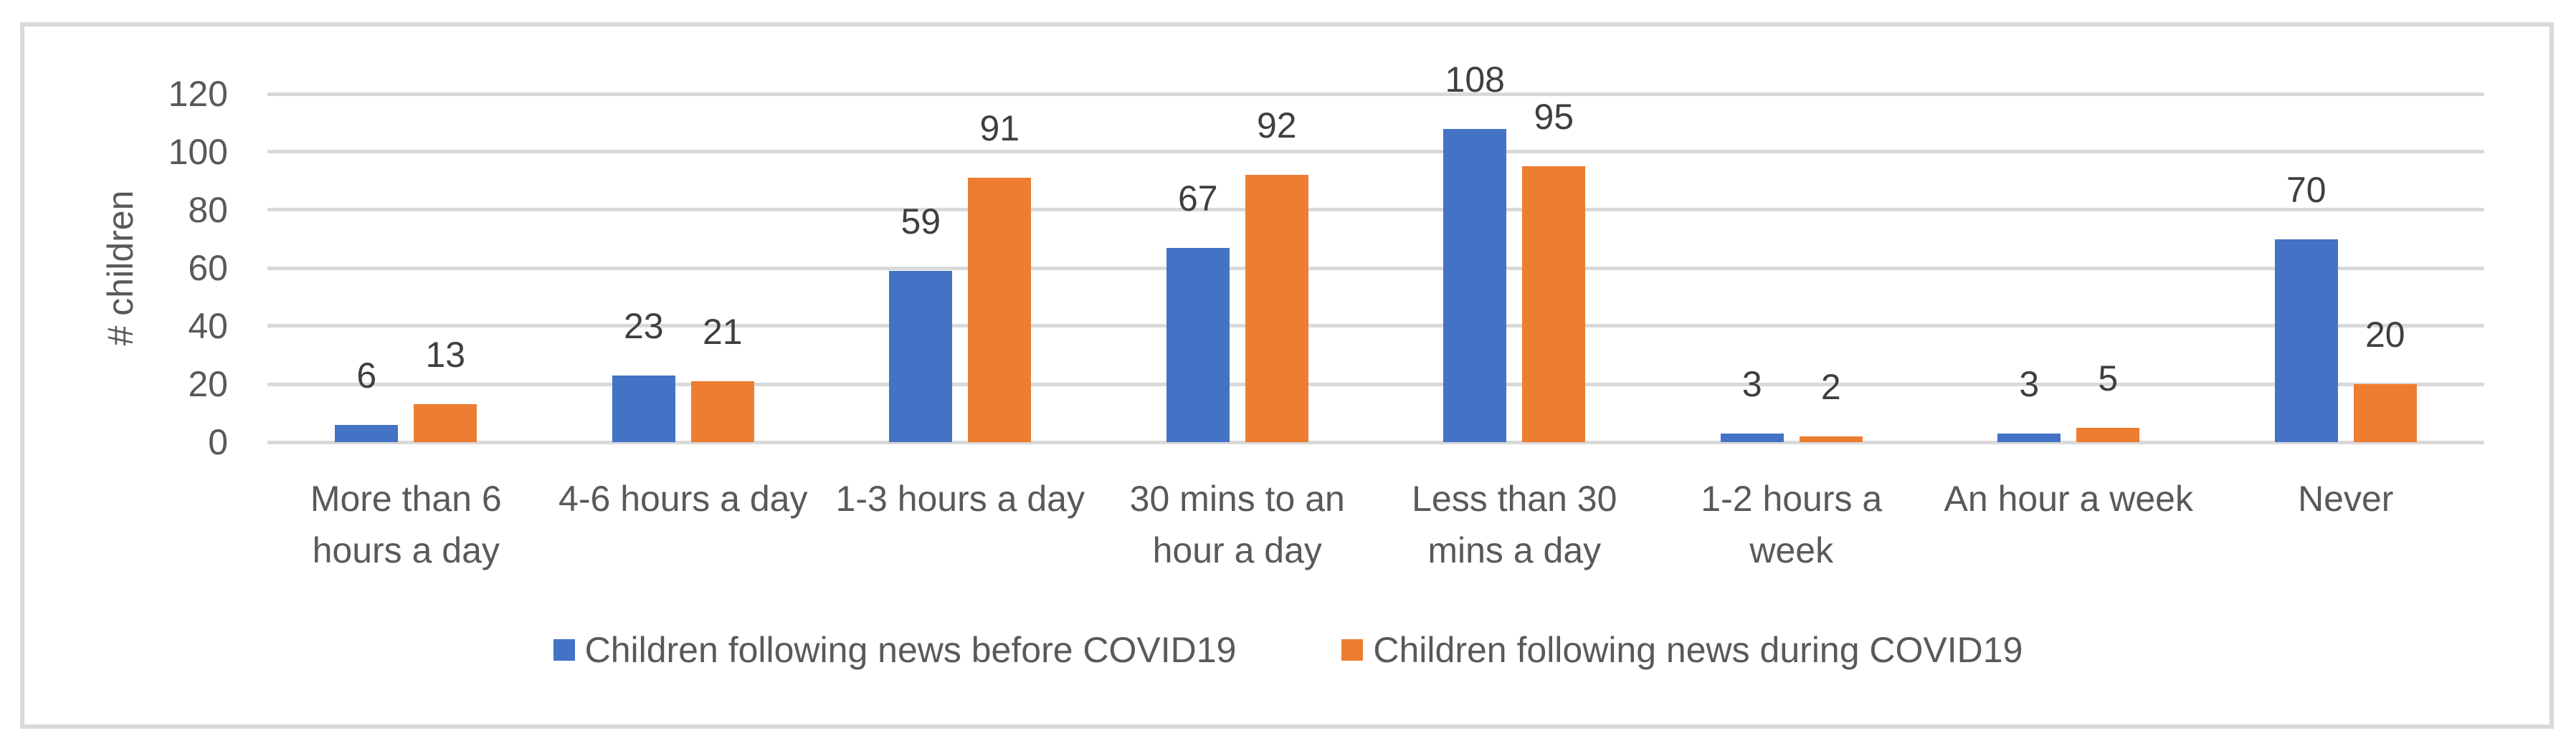 Image resolution: width=2576 pixels, height=751 pixels. What do you see at coordinates (114, 268) in the screenshot?
I see `y-axis-tick-labels: 0 20 40 60 80 100 120` at bounding box center [114, 268].